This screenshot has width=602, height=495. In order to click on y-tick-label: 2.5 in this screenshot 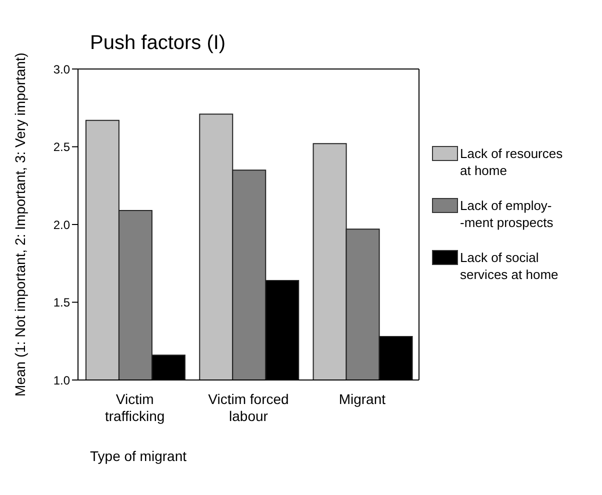, I will do `click(61, 147)`.